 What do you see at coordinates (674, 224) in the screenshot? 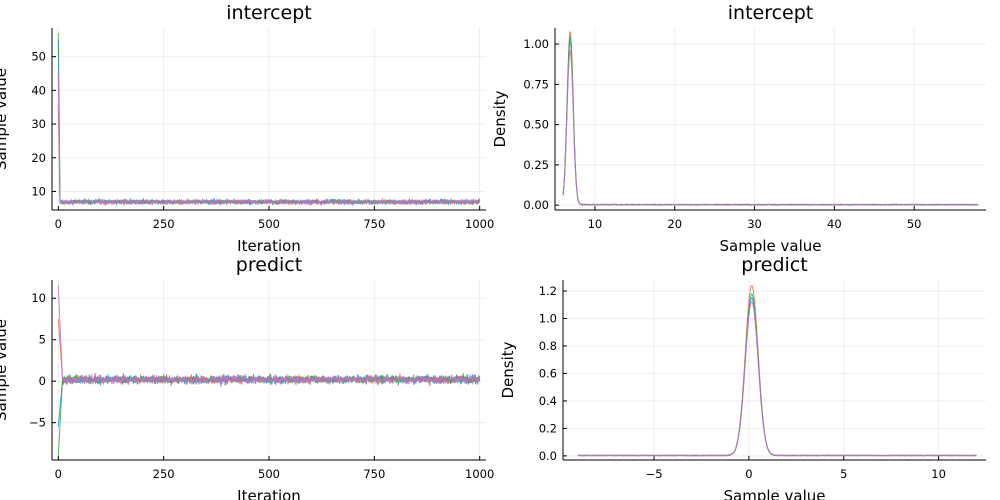
I see `x-tick-label: 20` at bounding box center [674, 224].